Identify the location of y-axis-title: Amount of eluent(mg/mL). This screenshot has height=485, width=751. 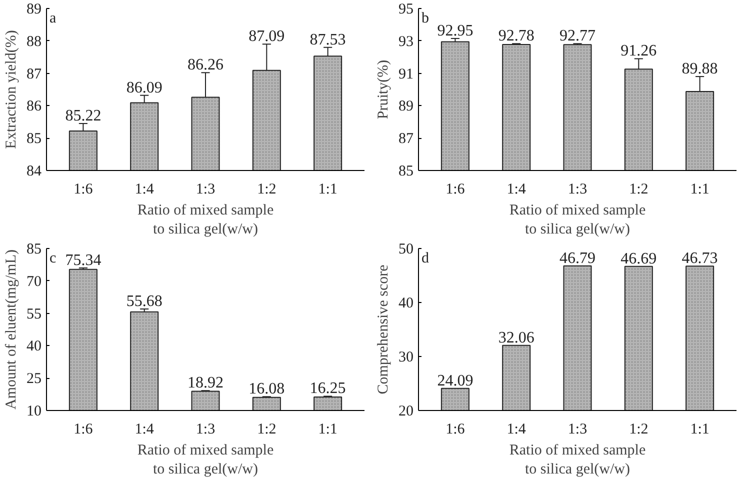
(12, 330).